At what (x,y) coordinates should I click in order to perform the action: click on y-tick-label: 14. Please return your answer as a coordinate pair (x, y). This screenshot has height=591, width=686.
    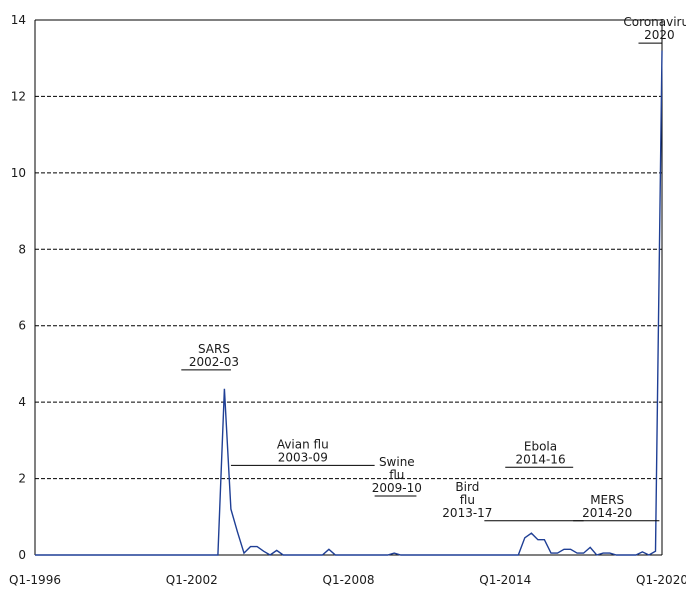
    Looking at the image, I should click on (18, 20).